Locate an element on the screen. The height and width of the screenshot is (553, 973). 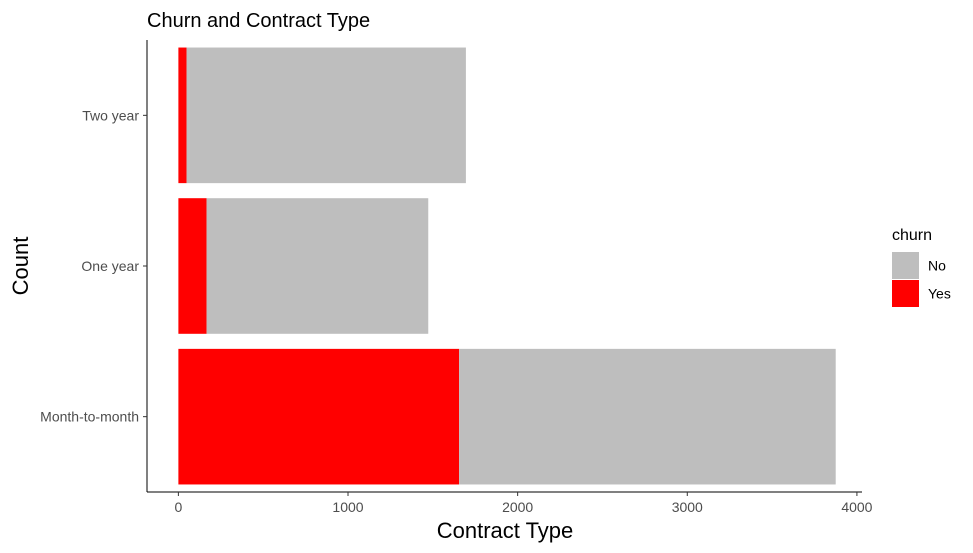
y-tick-label-month-to-month: Month-to-month is located at coordinates (89, 417).